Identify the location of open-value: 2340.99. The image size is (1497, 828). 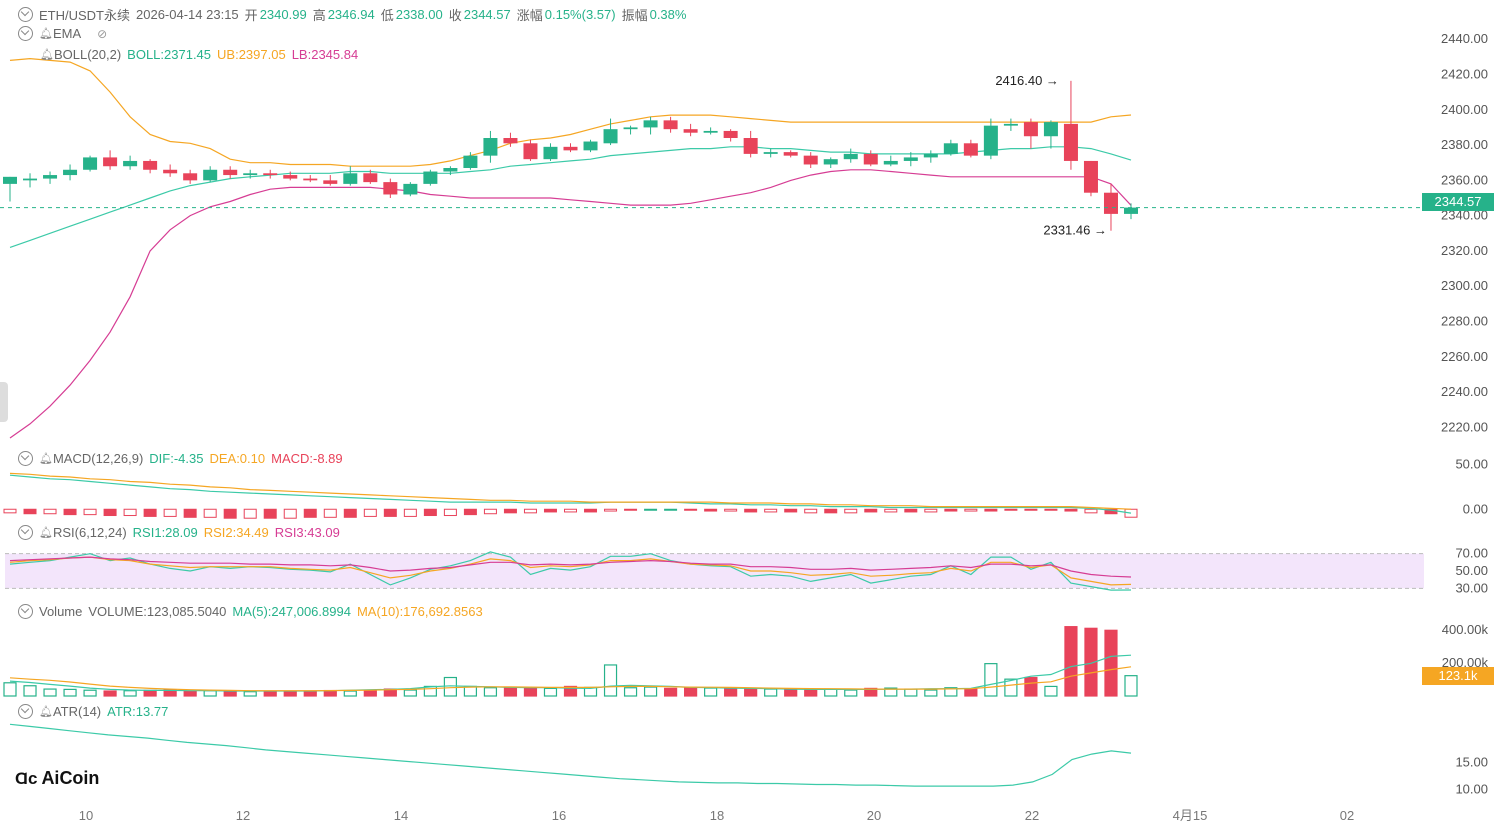
(283, 14).